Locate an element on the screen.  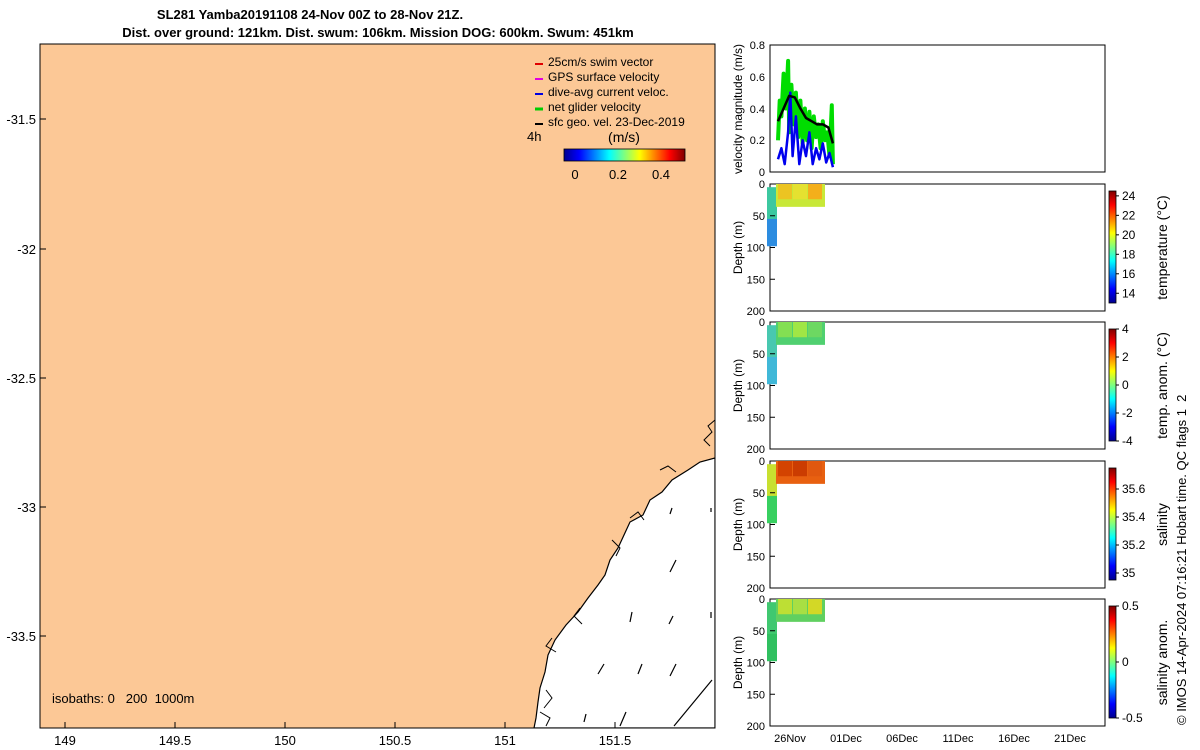
depth-axes is located at coordinates (937, 524).